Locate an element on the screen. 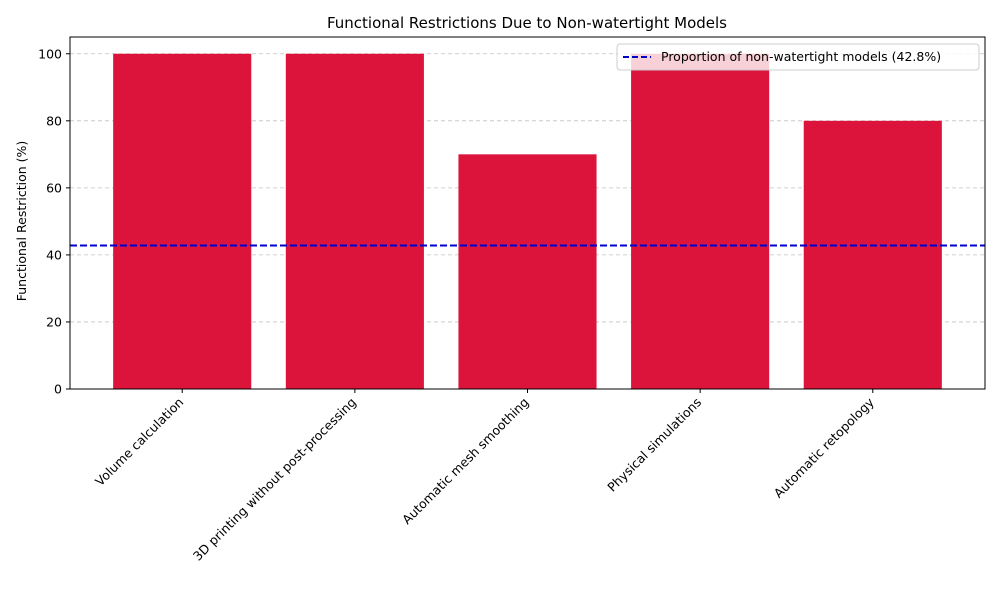 This screenshot has width=1000, height=600. y-tick-label: 80 is located at coordinates (54, 120).